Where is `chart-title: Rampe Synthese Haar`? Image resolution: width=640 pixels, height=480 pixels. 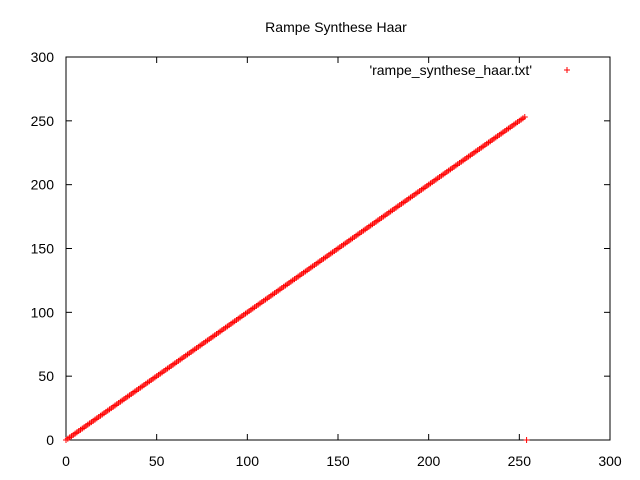 chart-title: Rampe Synthese Haar is located at coordinates (336, 27).